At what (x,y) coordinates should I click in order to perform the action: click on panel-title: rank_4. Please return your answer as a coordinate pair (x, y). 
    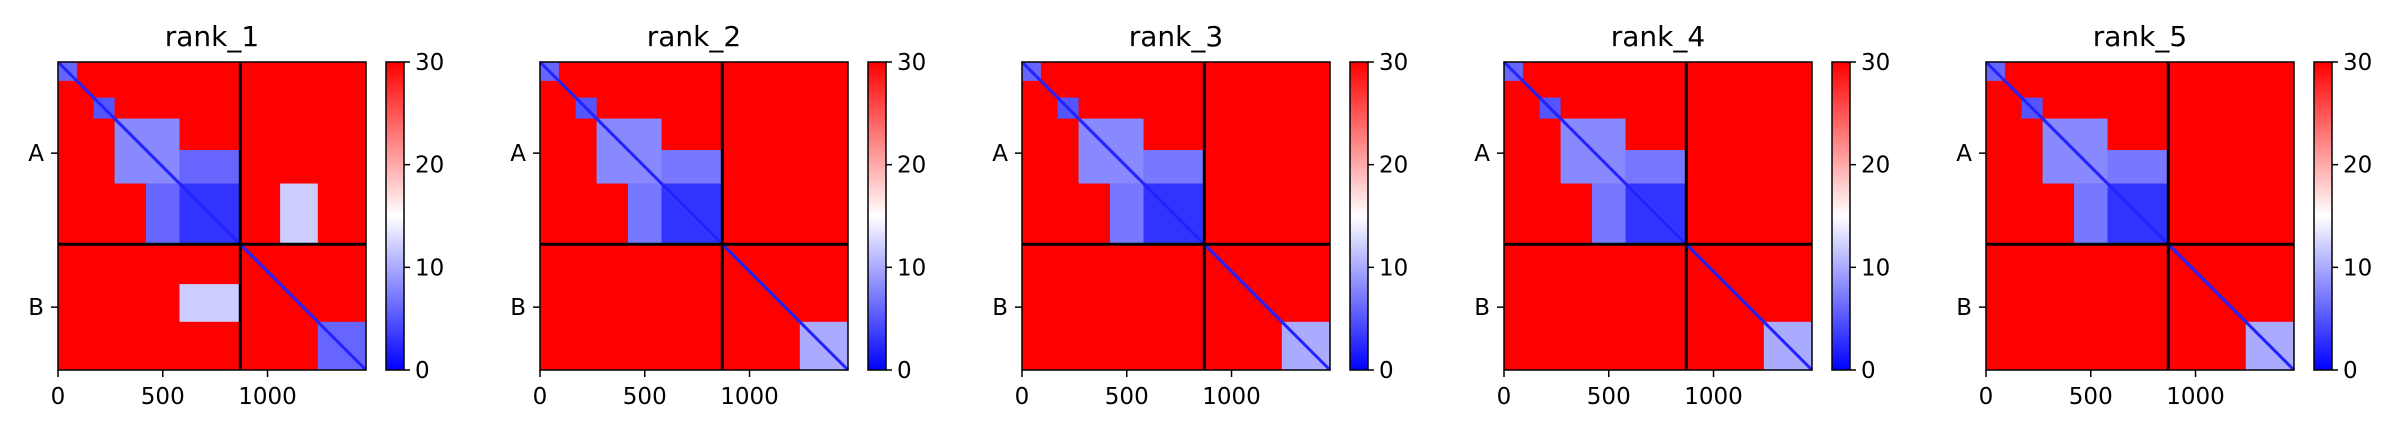
    Looking at the image, I should click on (1658, 36).